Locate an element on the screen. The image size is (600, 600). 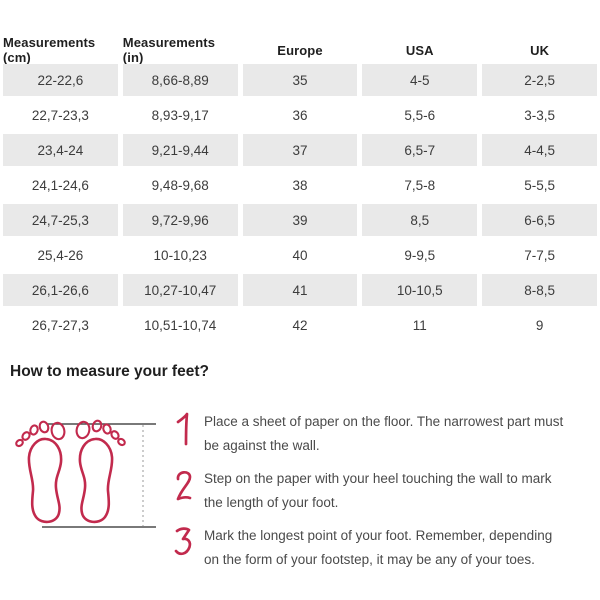
table-cell: 35 is located at coordinates (300, 80).